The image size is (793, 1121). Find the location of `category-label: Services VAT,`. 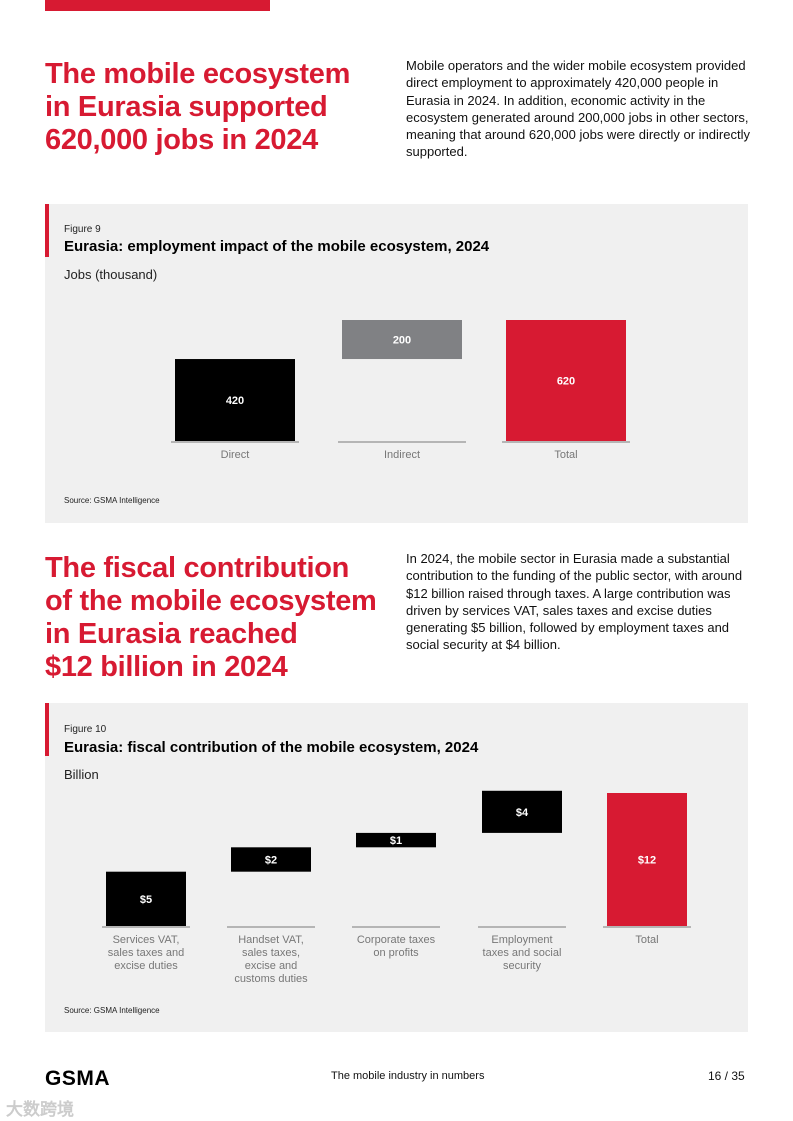

category-label: Services VAT, is located at coordinates (146, 940).